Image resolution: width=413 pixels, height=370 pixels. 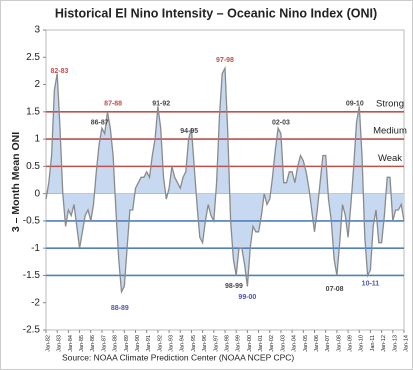 What do you see at coordinates (60, 343) in the screenshot?
I see `x-tick-label: Jan-83` at bounding box center [60, 343].